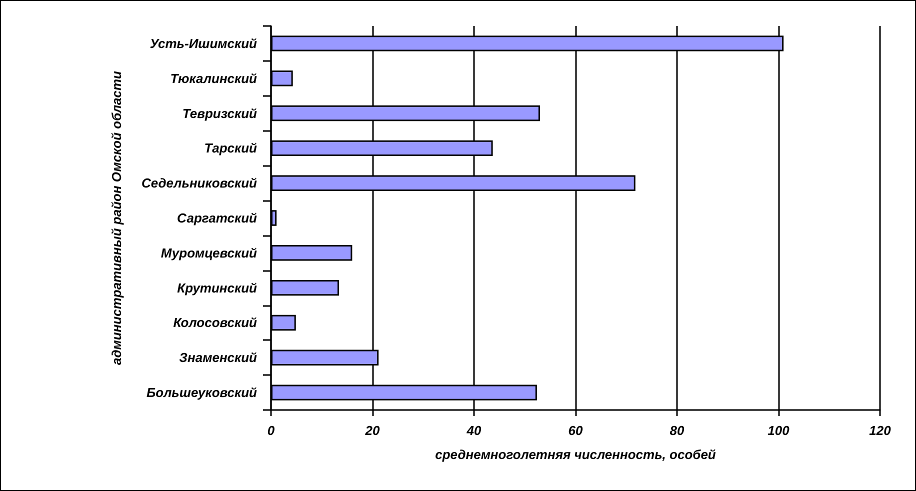 Image resolution: width=916 pixels, height=491 pixels. I want to click on x-tick-label: 60, so click(576, 430).